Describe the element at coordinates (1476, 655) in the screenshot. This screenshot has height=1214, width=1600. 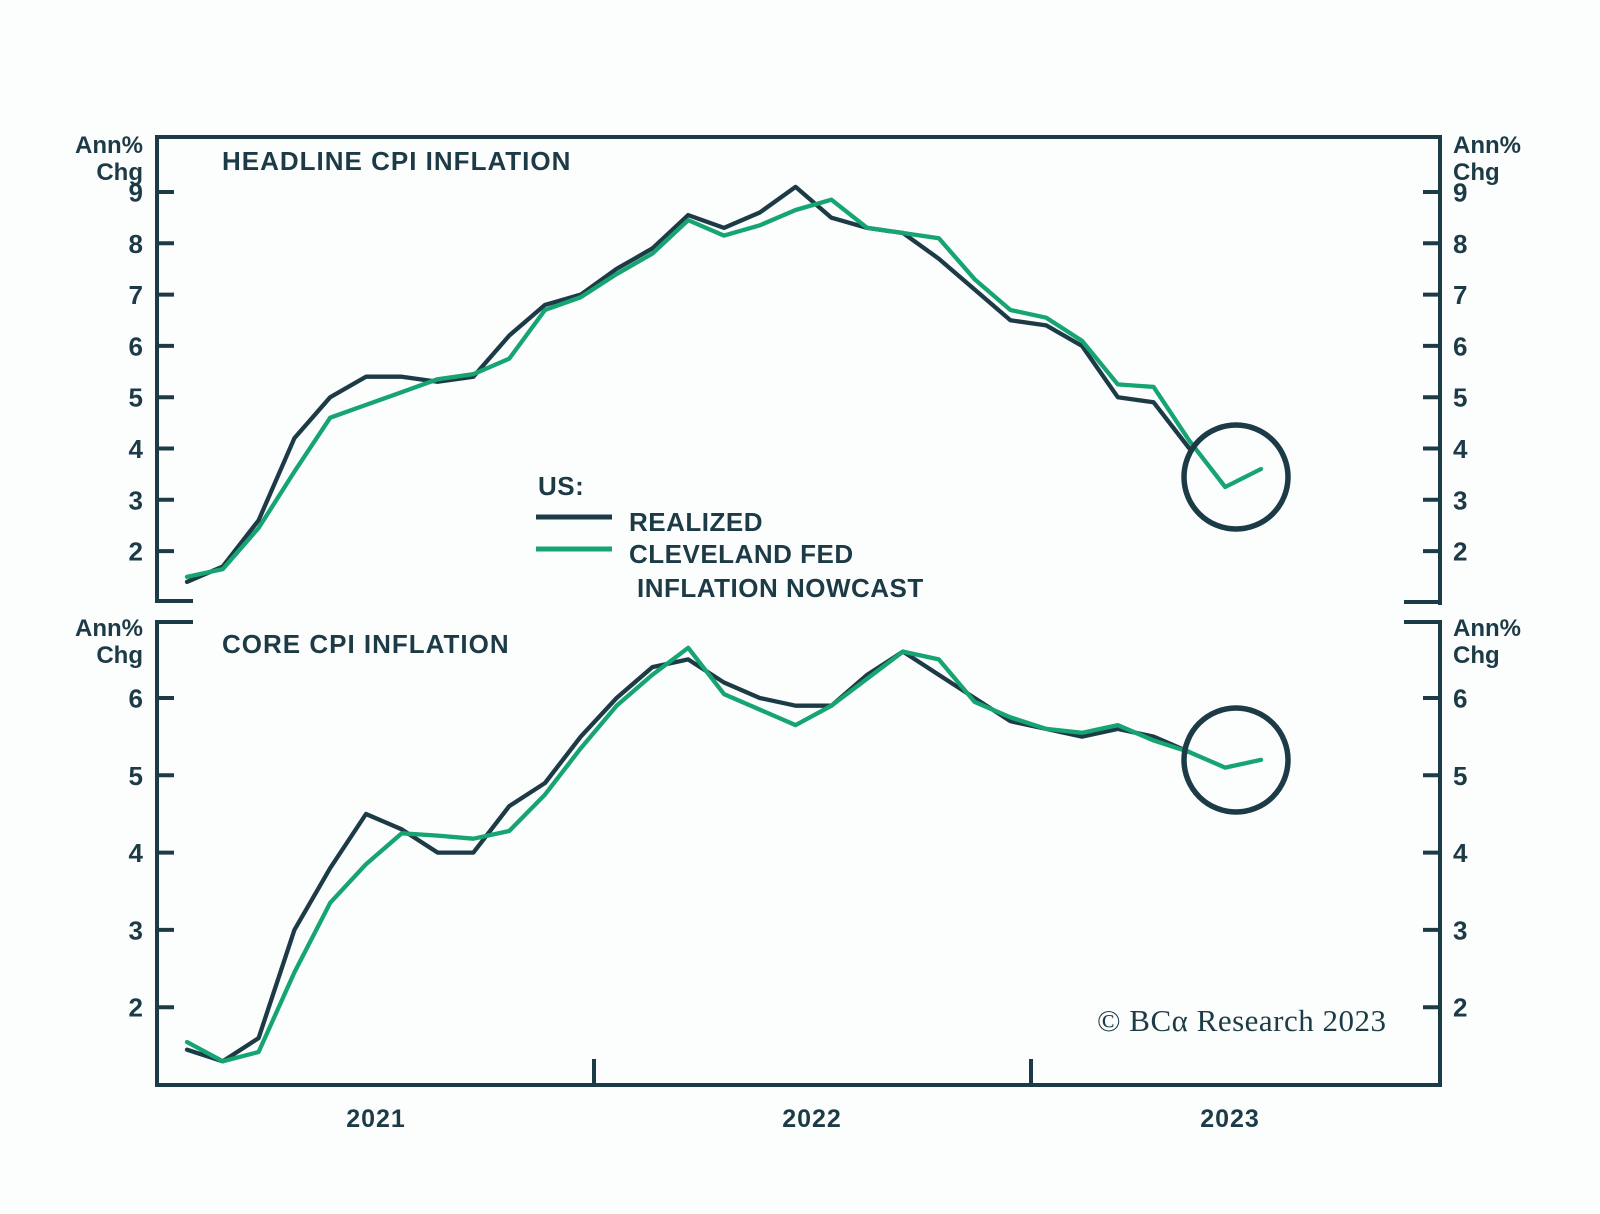
I see `core-right-unit-line2: Chg` at that location.